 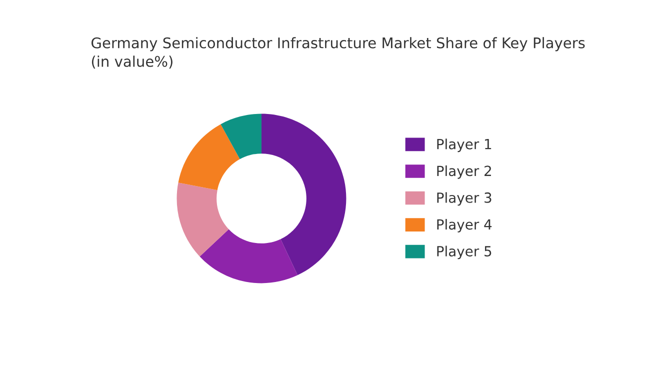 I want to click on legend-label: Player 3, so click(x=464, y=199).